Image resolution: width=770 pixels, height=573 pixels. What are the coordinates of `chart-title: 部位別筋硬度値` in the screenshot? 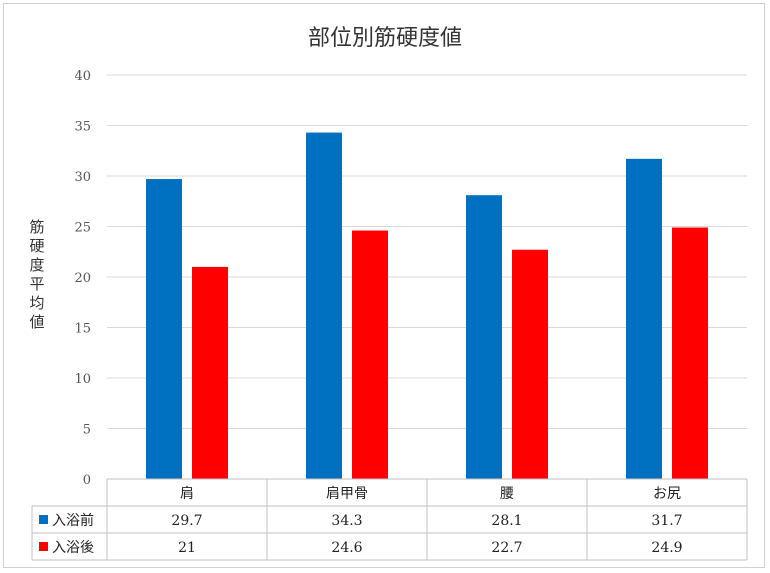 It's located at (384, 38).